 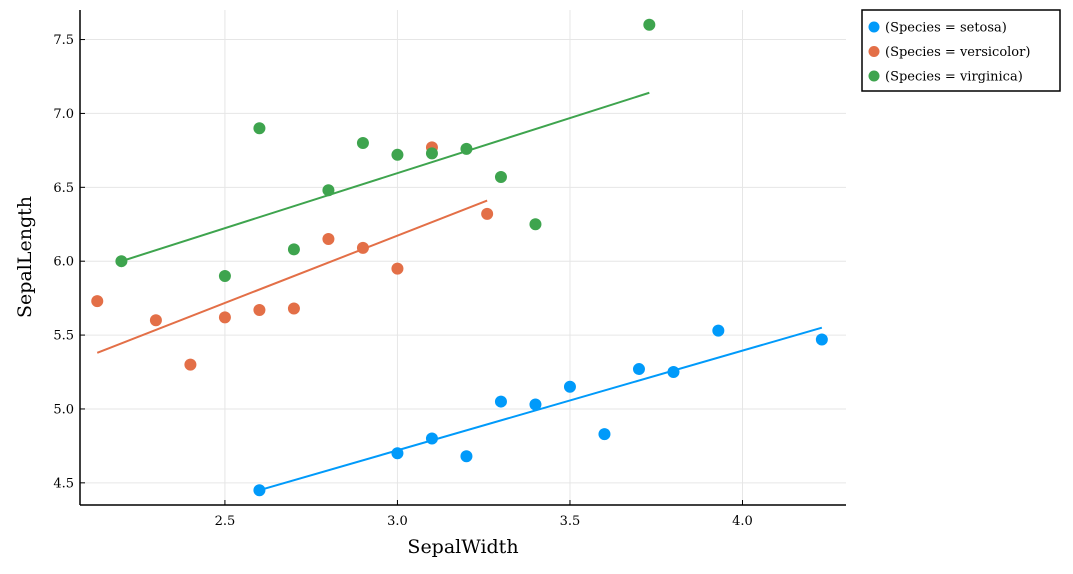 I want to click on y-tick-label: 6.0, so click(x=63, y=262).